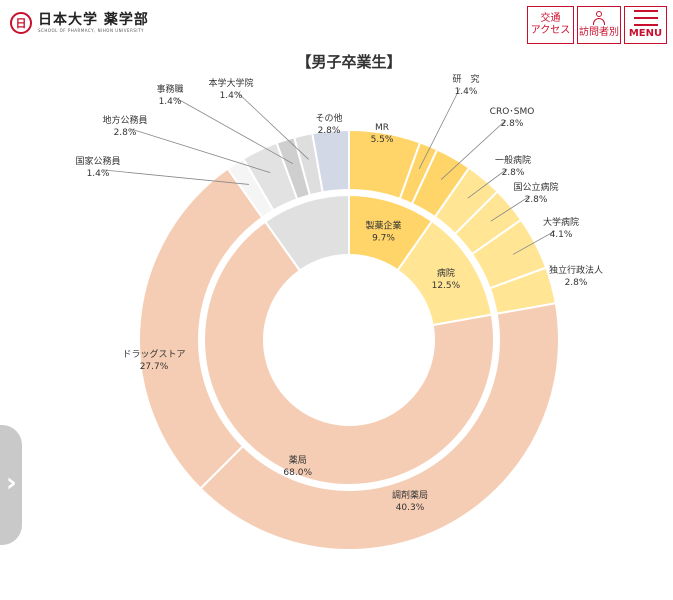  What do you see at coordinates (513, 160) in the screenshot?
I see `outer-label-3: 一般病院` at bounding box center [513, 160].